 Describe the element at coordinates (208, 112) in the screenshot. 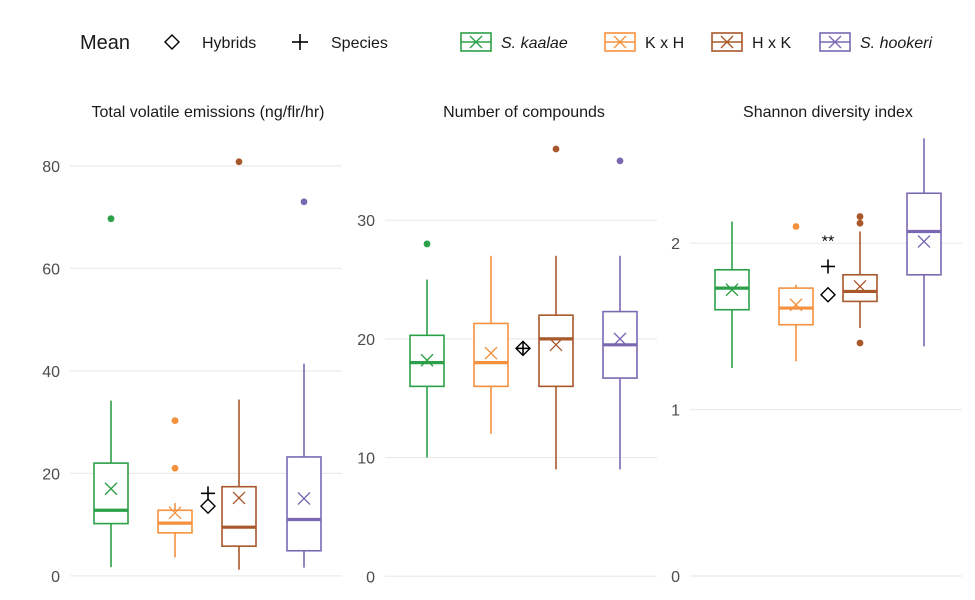

I see `panel-title: Total volatile emissions (ng/flr/hr)` at that location.